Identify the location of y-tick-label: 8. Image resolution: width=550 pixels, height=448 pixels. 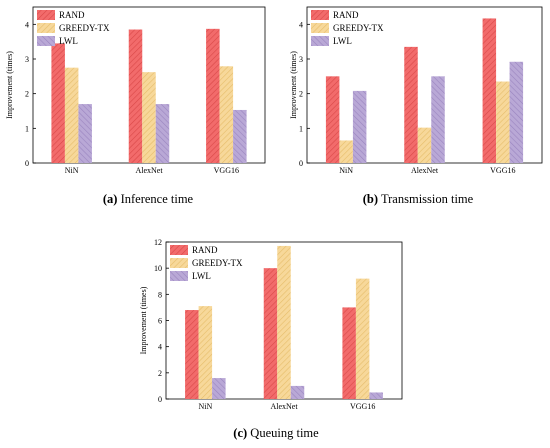
(160, 294).